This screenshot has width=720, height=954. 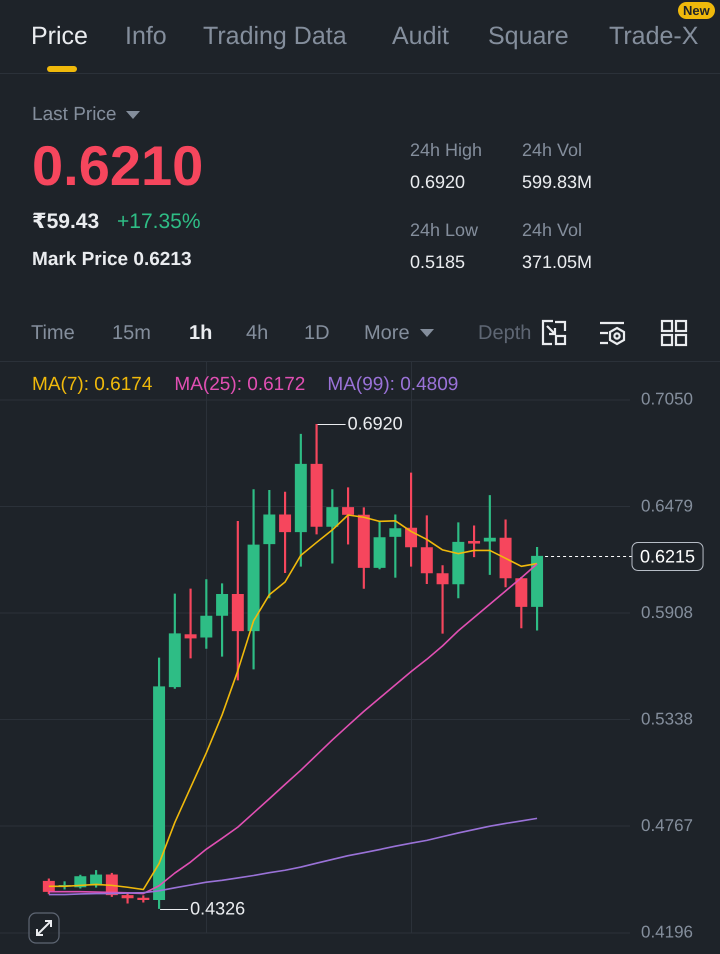 What do you see at coordinates (438, 263) in the screenshot?
I see `text: 0.5185` at bounding box center [438, 263].